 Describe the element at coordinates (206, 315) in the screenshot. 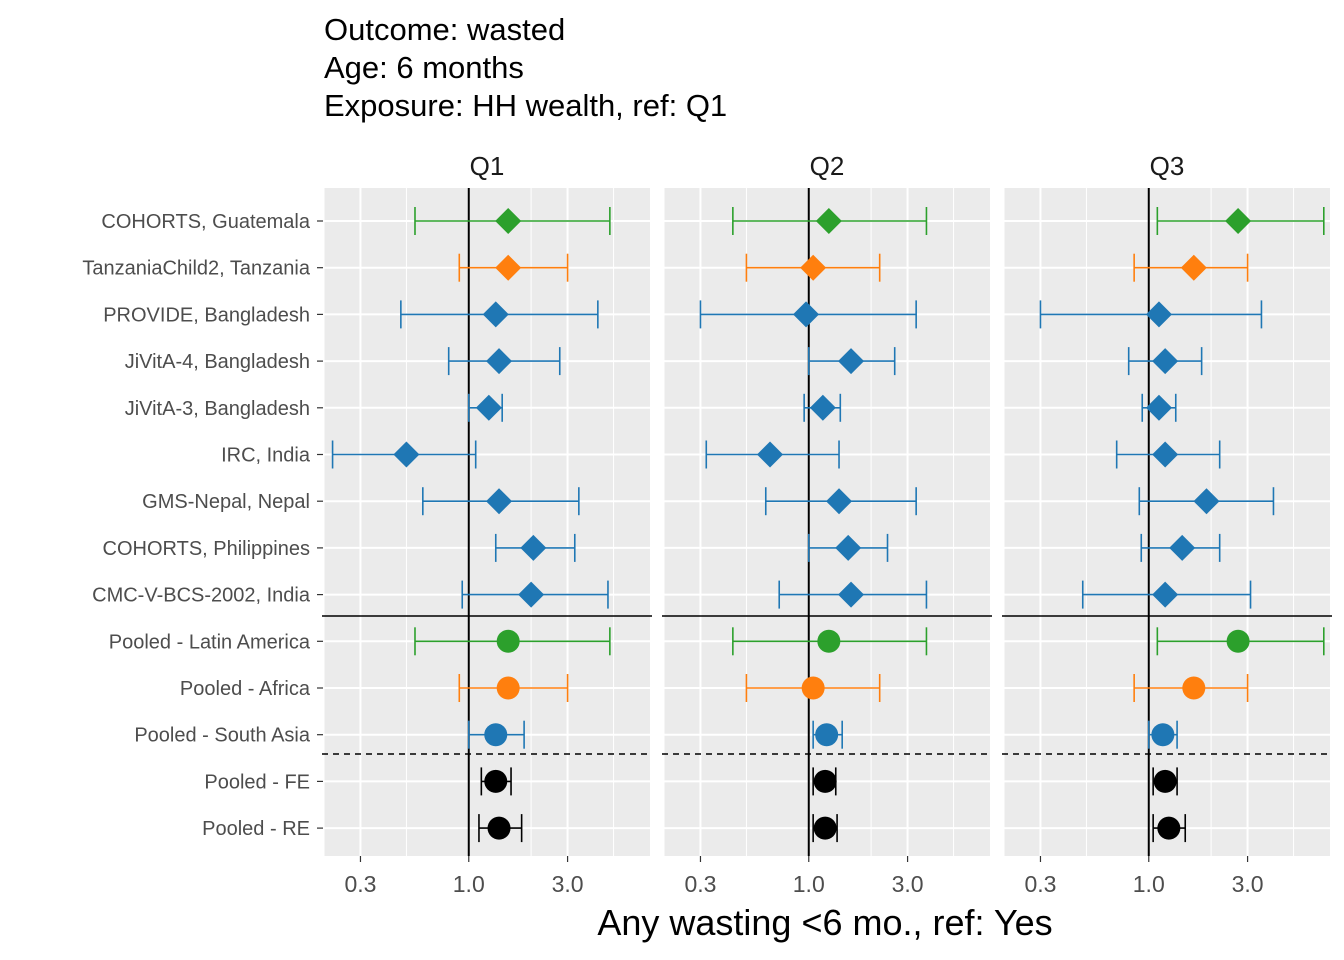

I see `row-label-provide-bangladesh: PROVIDE, Bangladesh` at that location.